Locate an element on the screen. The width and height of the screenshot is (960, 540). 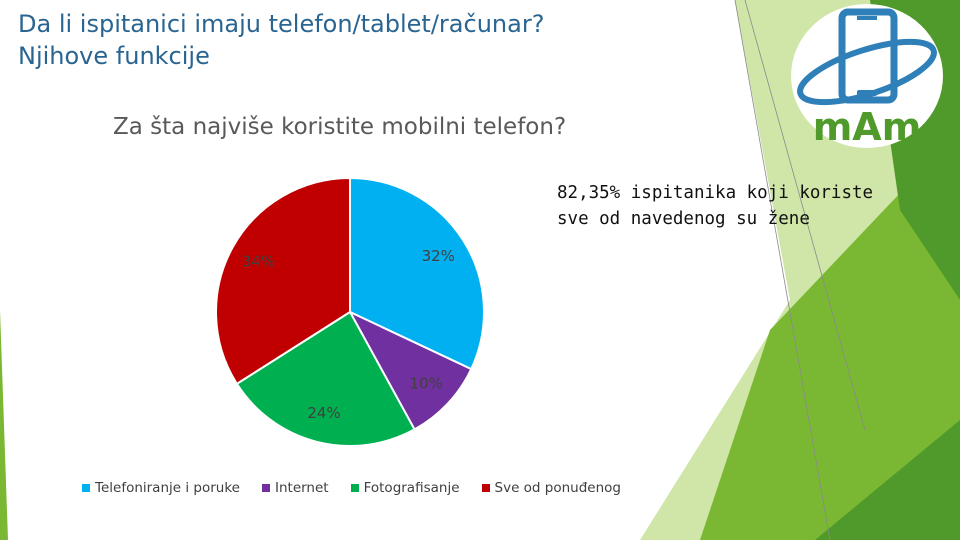
legend-item-telefoniranje: Telefoniranje i poruke is located at coordinates (161, 488).